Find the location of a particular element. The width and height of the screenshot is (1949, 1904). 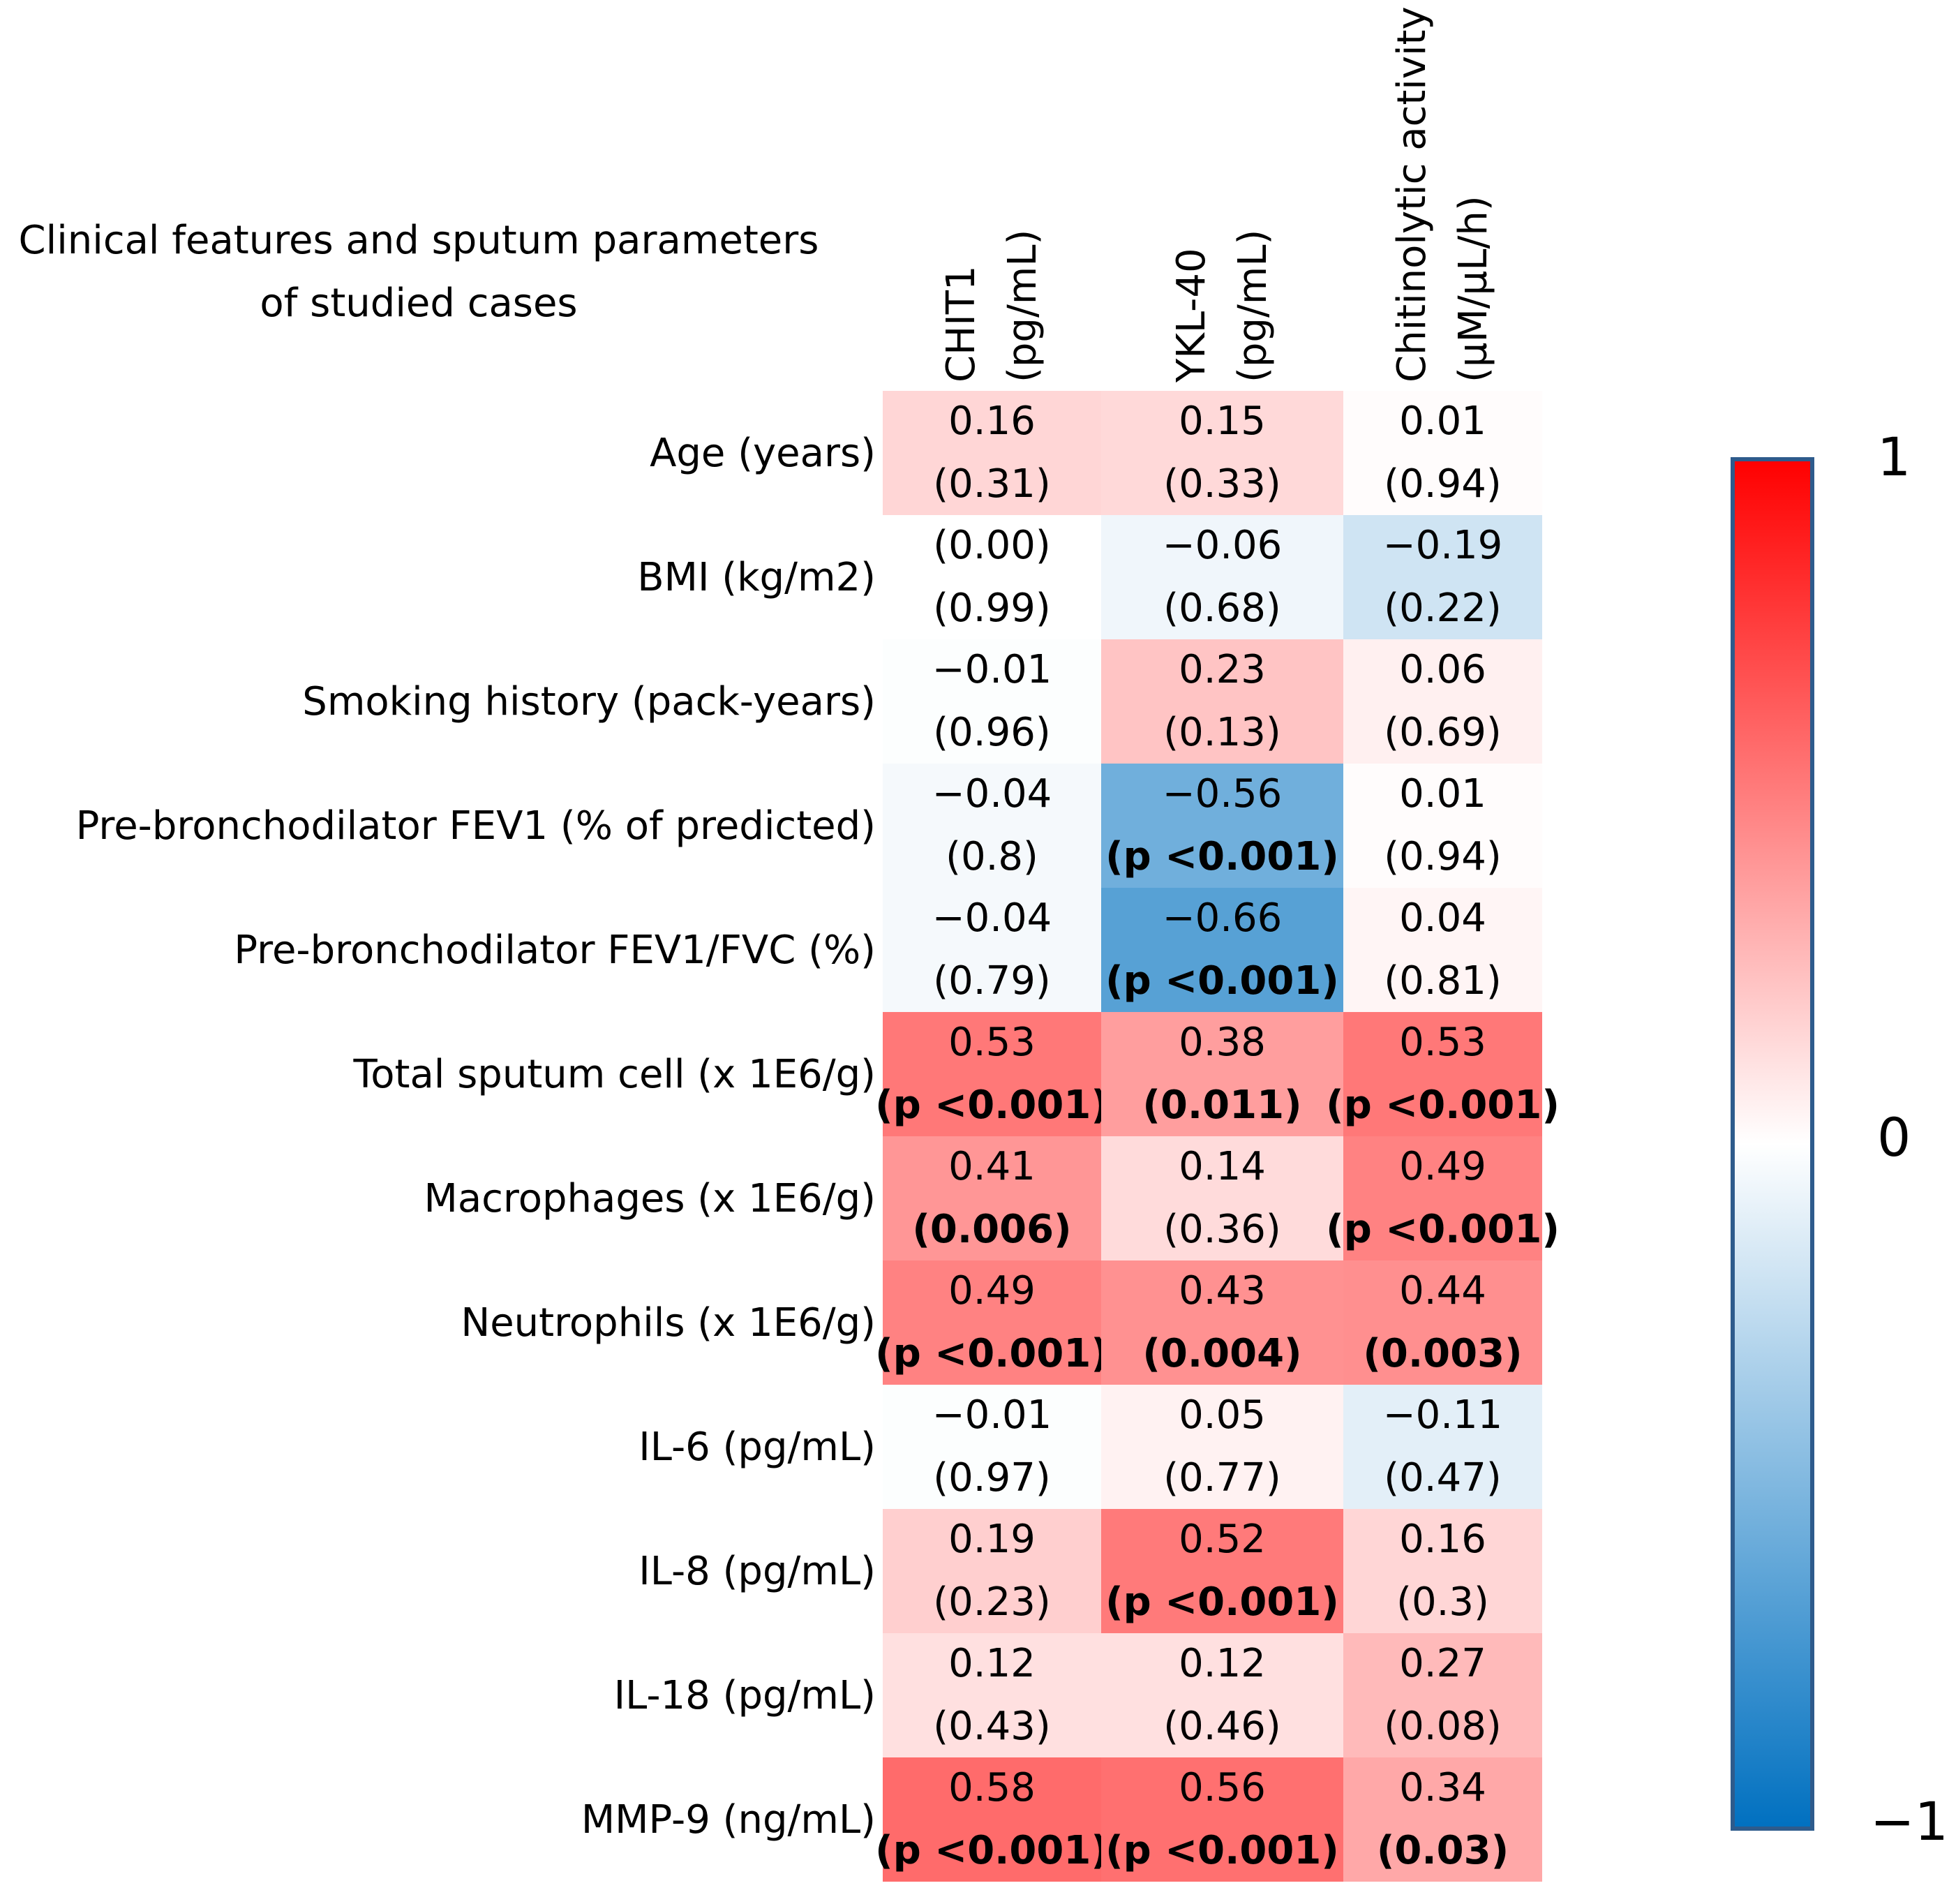

heatmap-cell: −0.56 (p <0.001) is located at coordinates (1222, 826).